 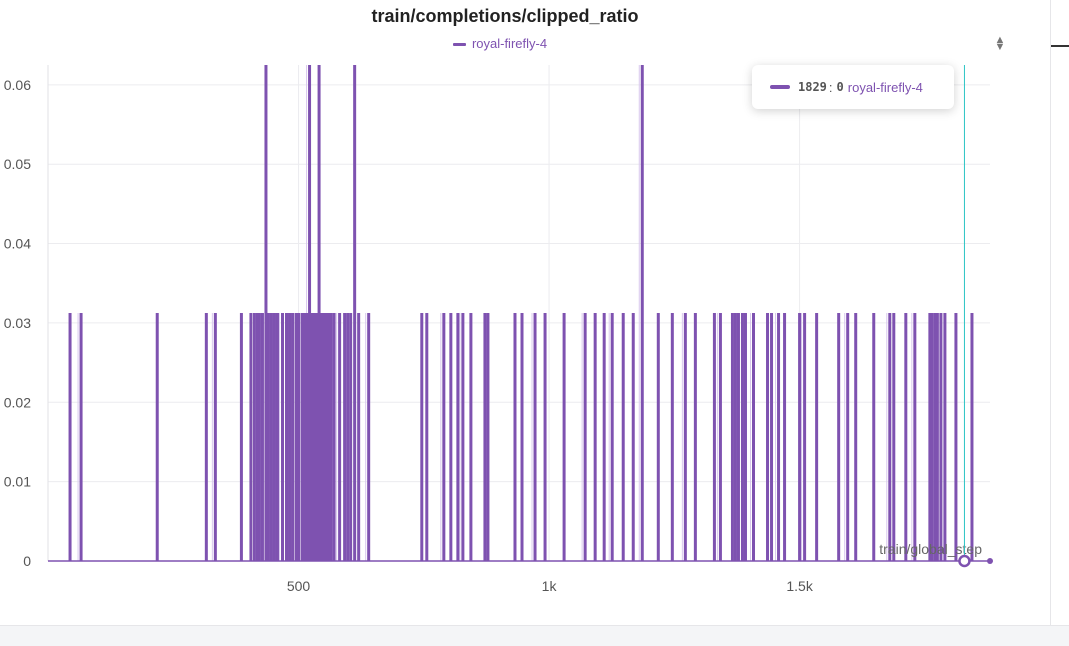 What do you see at coordinates (27, 561) in the screenshot?
I see `y-tick-label: 0` at bounding box center [27, 561].